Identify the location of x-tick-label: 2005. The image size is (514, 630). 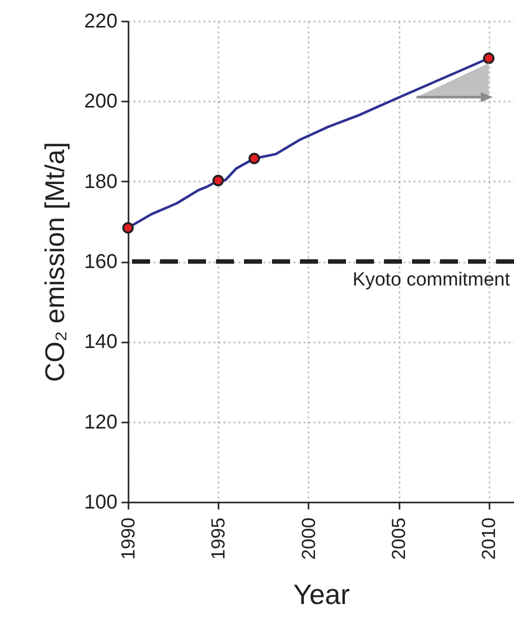
(399, 539).